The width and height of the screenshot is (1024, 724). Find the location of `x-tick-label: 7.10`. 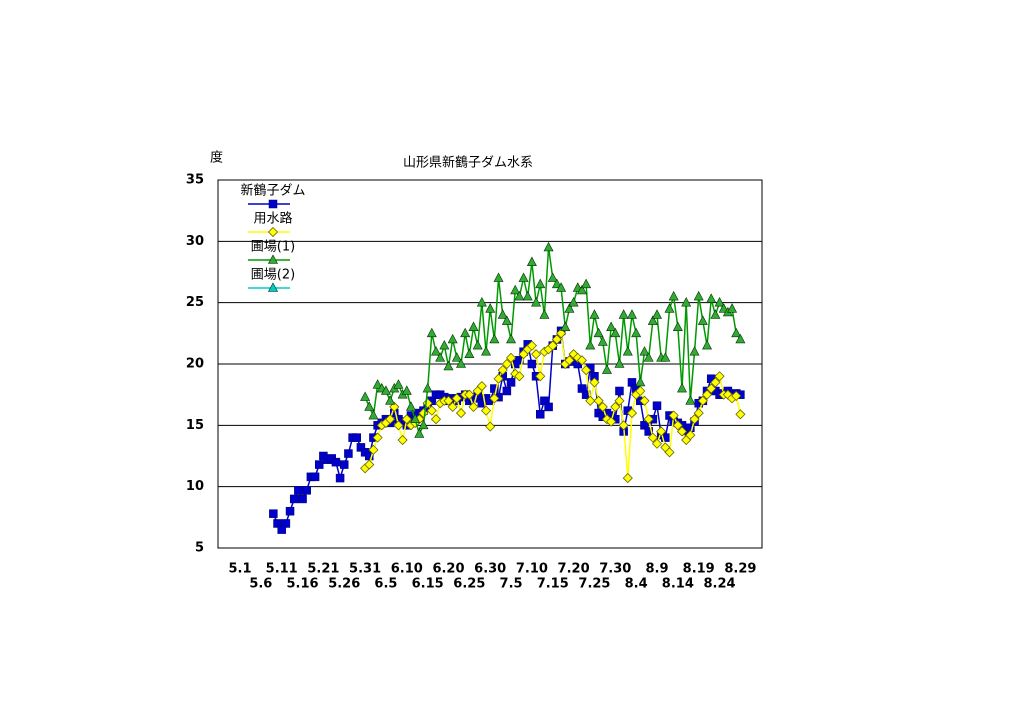

x-tick-label: 7.10 is located at coordinates (532, 569).